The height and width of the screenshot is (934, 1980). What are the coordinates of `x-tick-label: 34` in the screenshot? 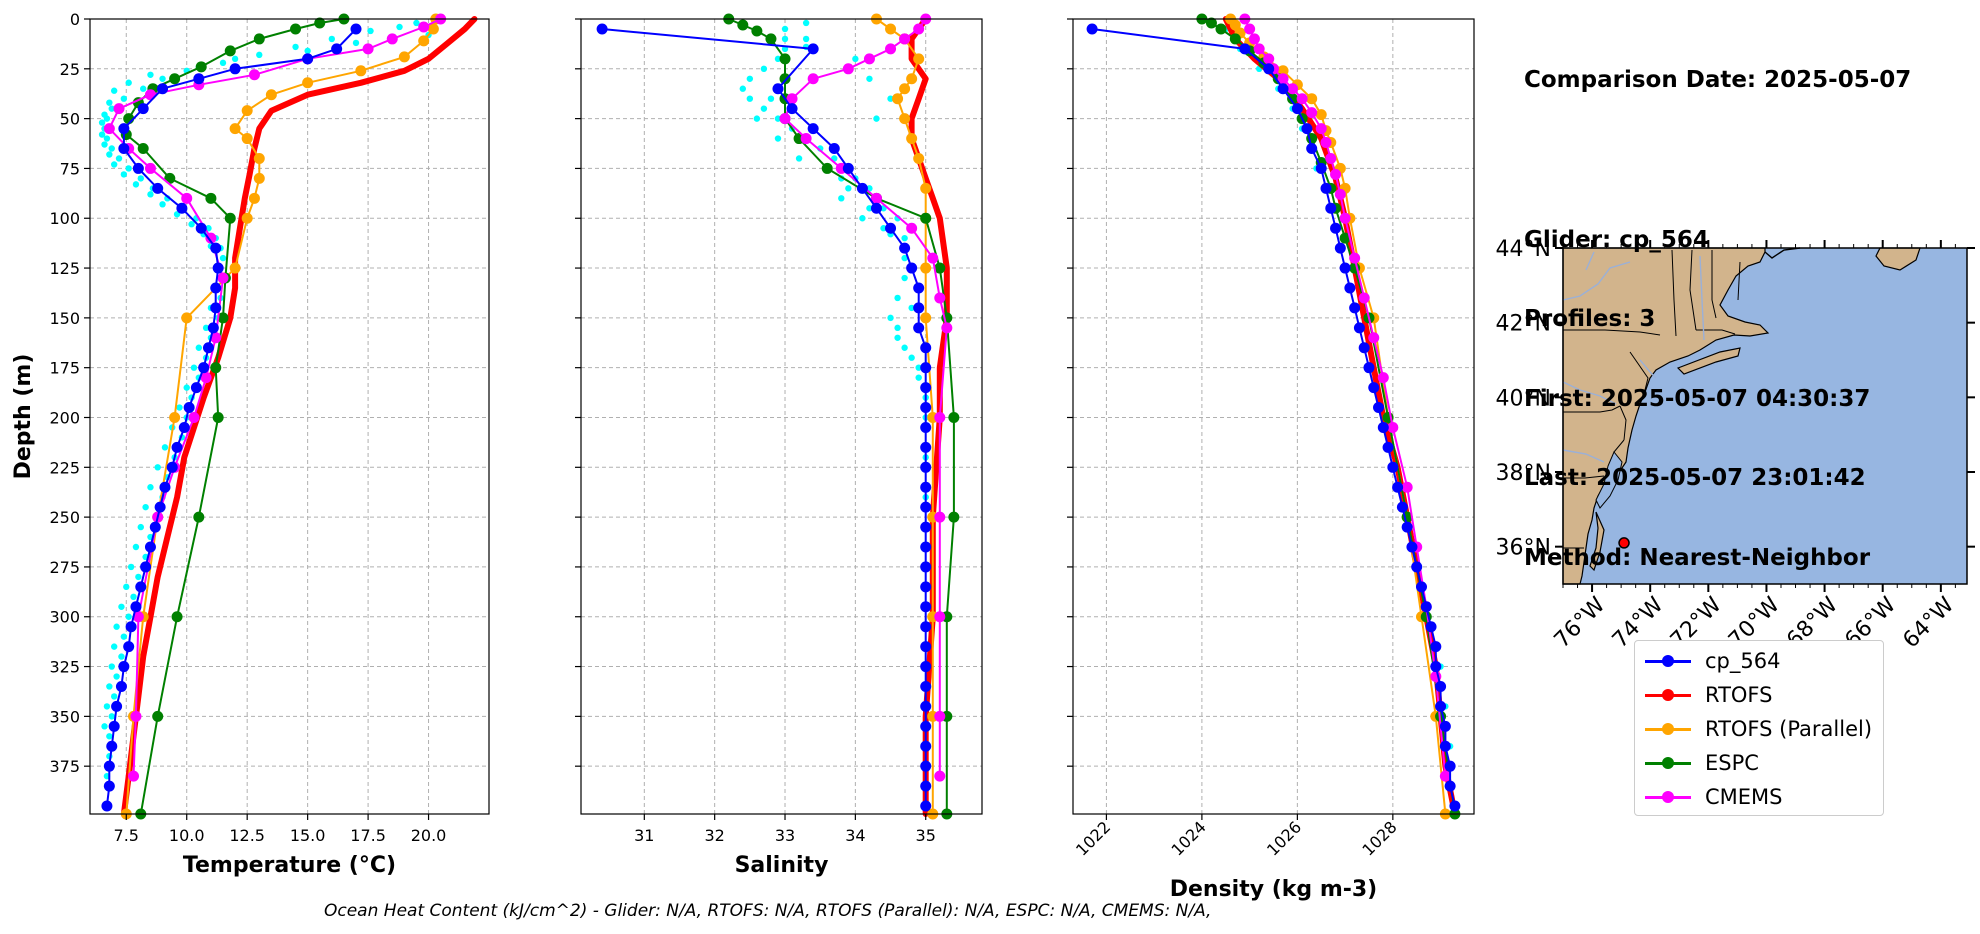 It's located at (855, 835).